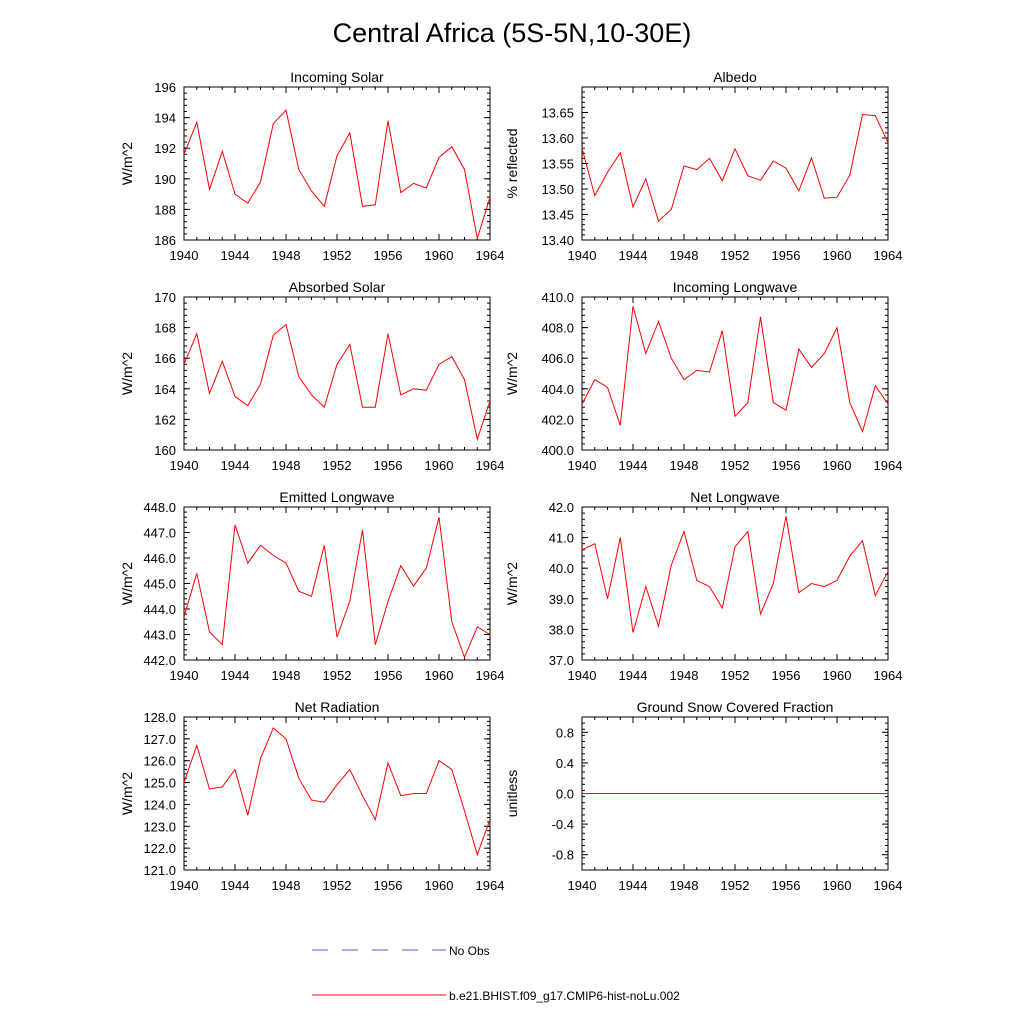 This screenshot has height=1024, width=1024. Describe the element at coordinates (159, 609) in the screenshot. I see `y-tick-label: 444.0` at that location.